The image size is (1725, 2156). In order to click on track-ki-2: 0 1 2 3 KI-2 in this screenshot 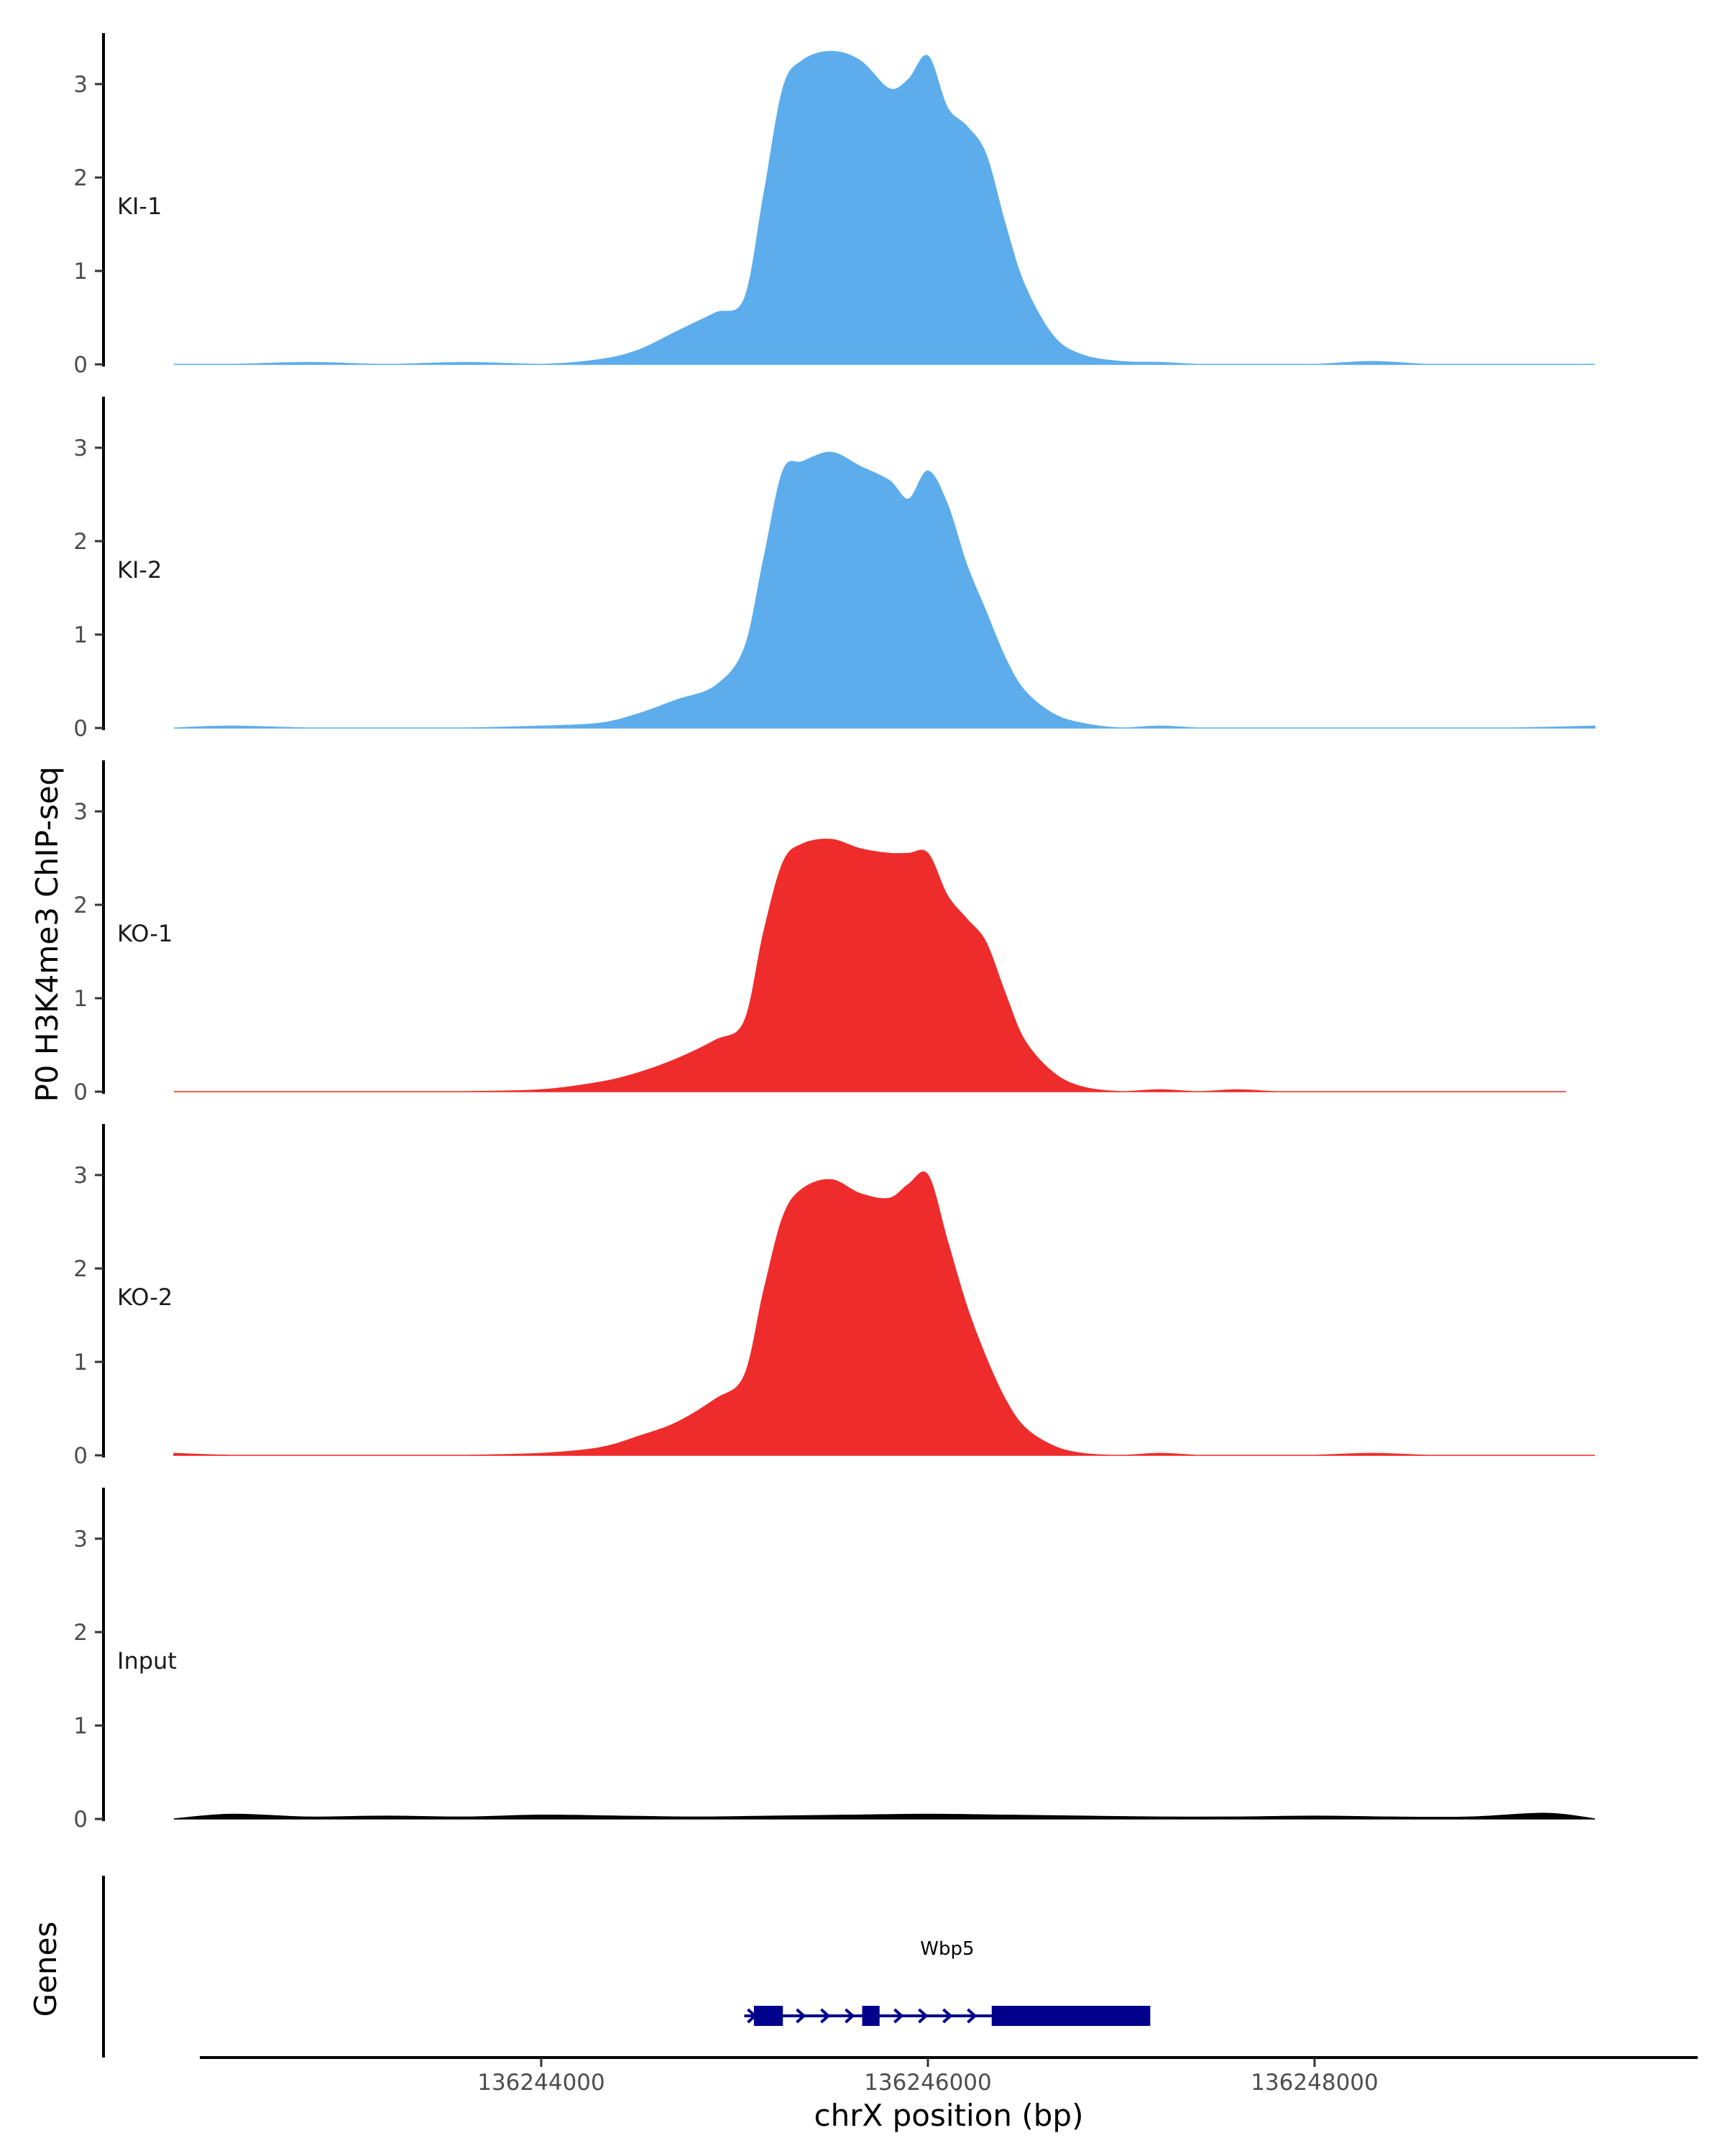, I will do `click(834, 570)`.